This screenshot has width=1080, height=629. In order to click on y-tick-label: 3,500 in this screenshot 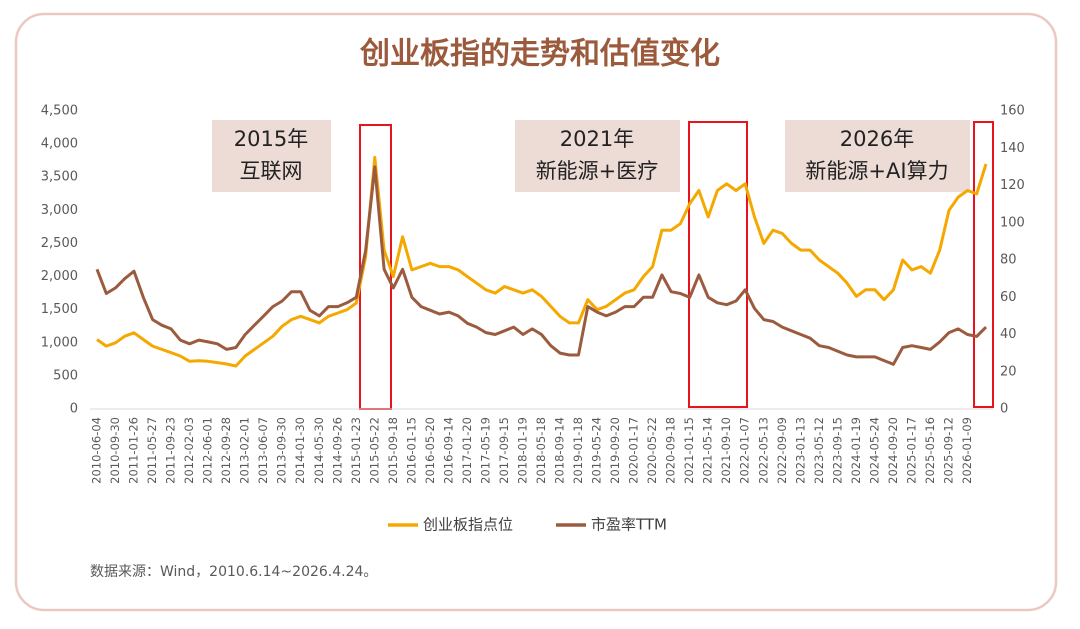, I will do `click(59, 177)`.